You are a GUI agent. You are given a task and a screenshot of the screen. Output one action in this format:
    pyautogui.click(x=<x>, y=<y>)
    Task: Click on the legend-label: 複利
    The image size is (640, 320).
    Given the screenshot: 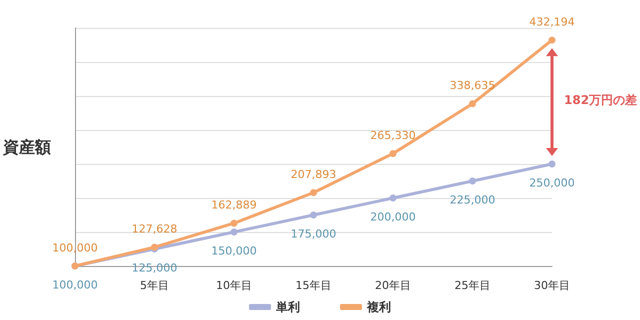 What is the action you would take?
    pyautogui.click(x=378, y=307)
    